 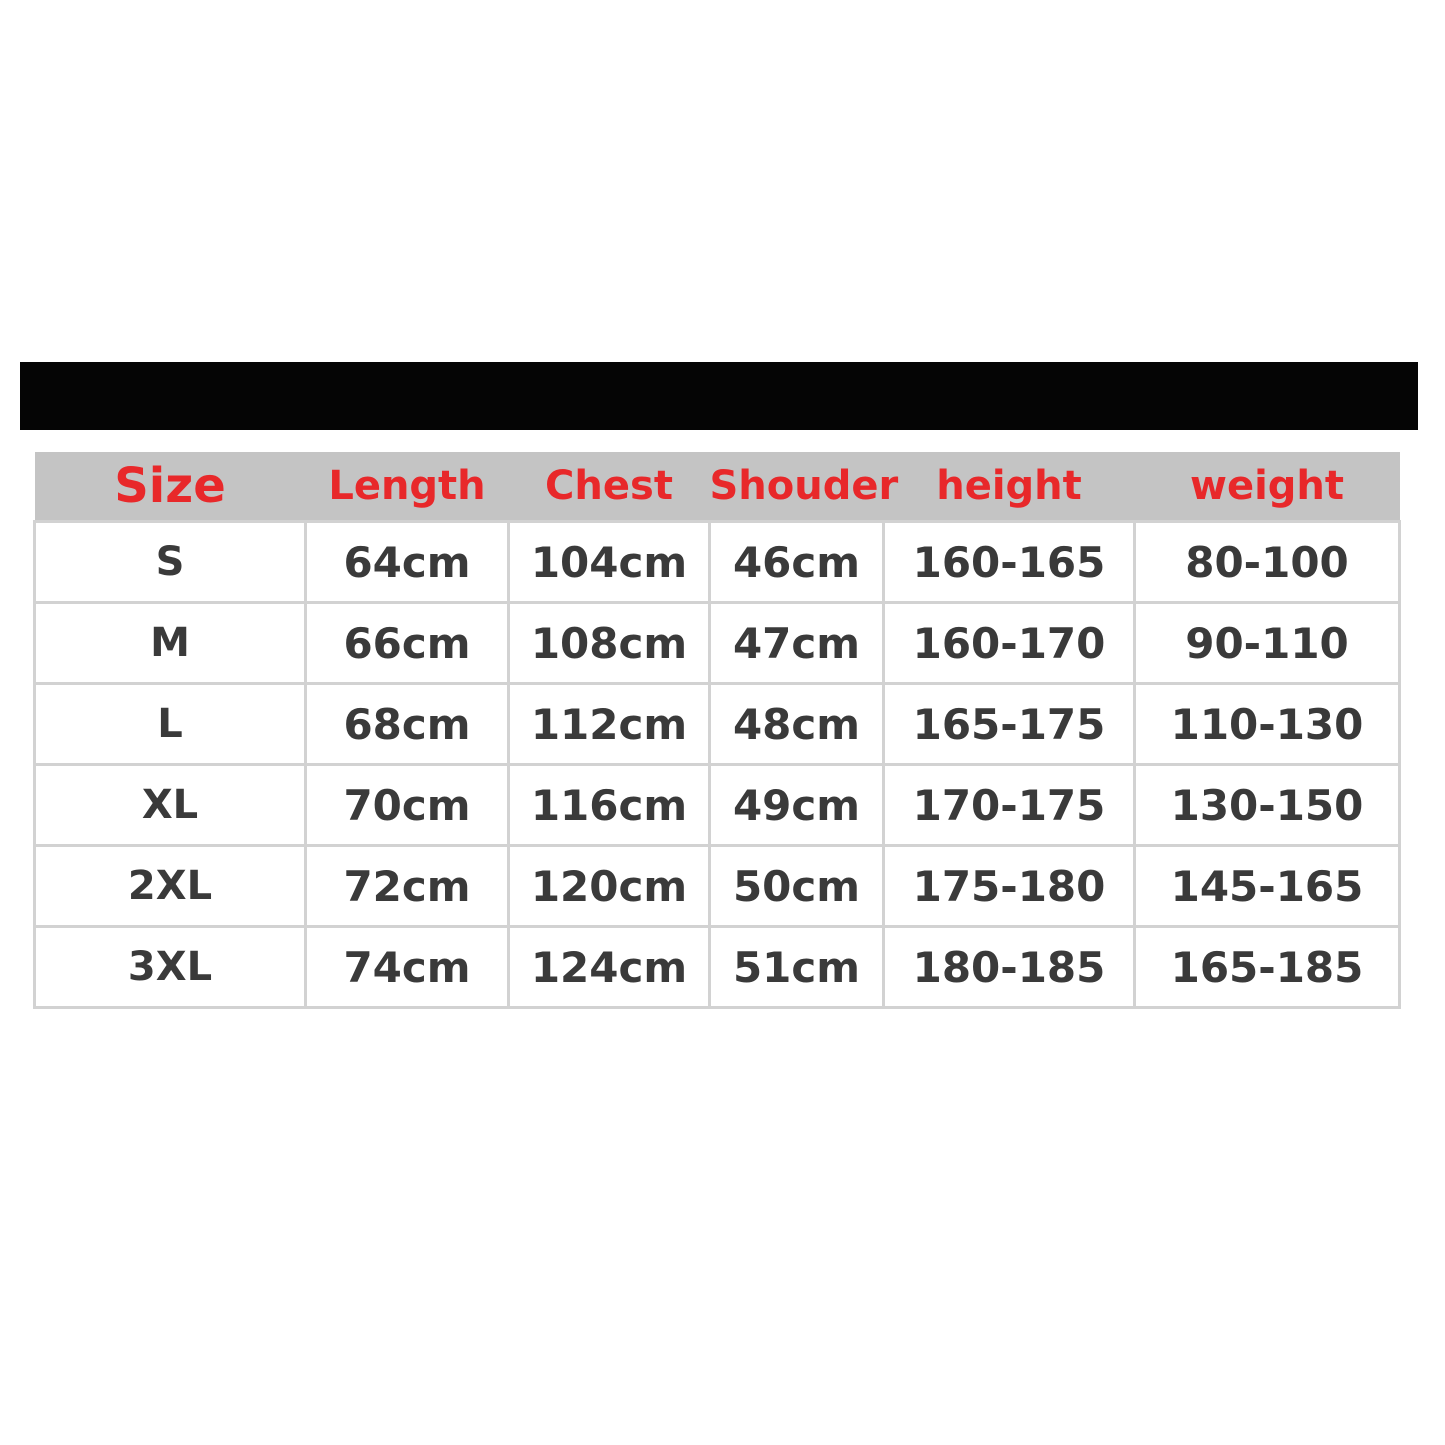 I want to click on size-cell: L, so click(x=170, y=724).